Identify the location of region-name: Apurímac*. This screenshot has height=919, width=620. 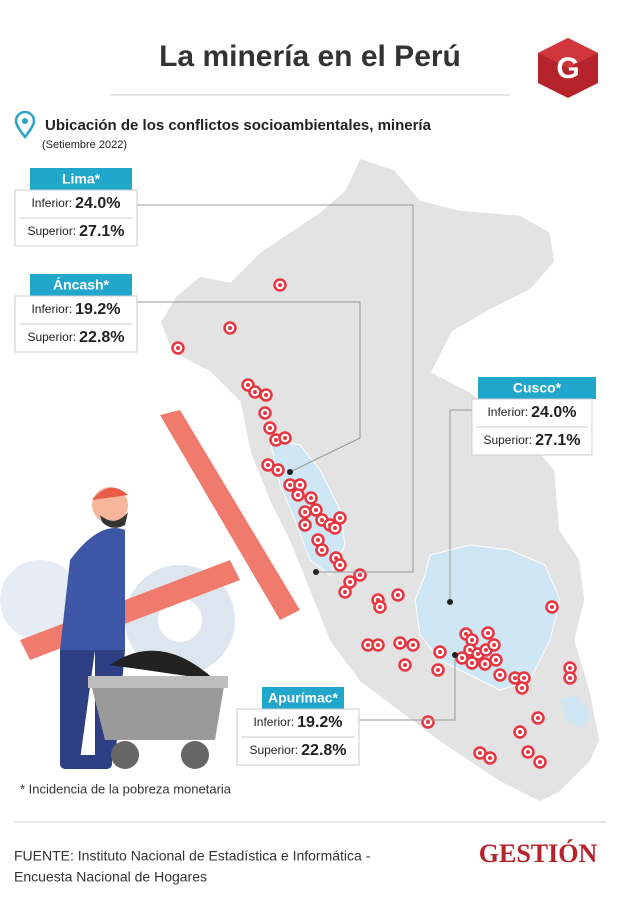
(303, 698).